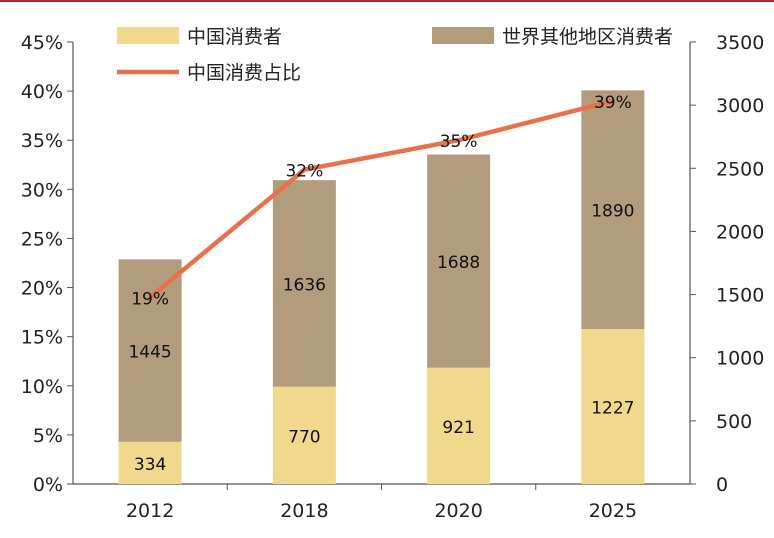 This screenshot has width=774, height=538. Describe the element at coordinates (734, 422) in the screenshot. I see `right-tick-label: 500` at that location.